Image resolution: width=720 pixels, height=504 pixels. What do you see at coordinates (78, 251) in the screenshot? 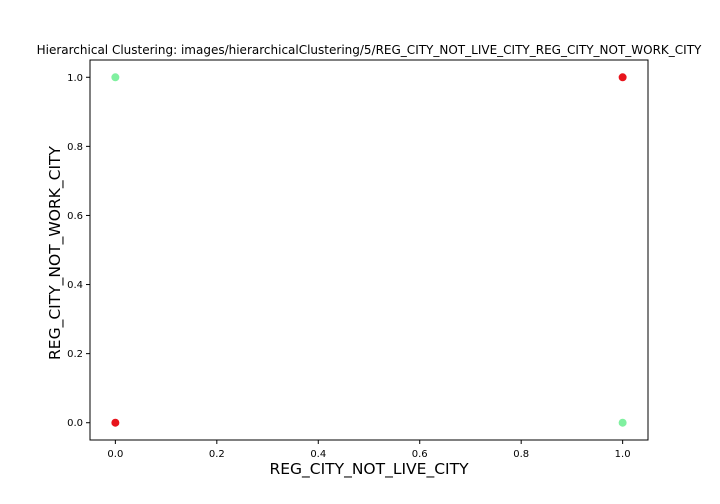
I see `y-axis: 0.0 0.2 0.4 0.6 0.8 1.0` at bounding box center [78, 251].